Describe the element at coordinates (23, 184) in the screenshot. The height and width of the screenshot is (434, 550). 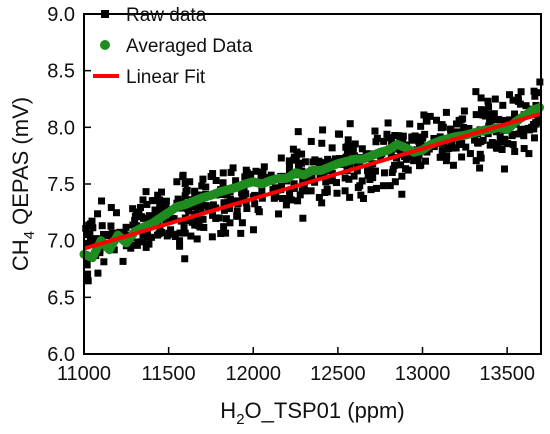
I see `y-axis-title: CH4 QEPAS (mV)` at that location.